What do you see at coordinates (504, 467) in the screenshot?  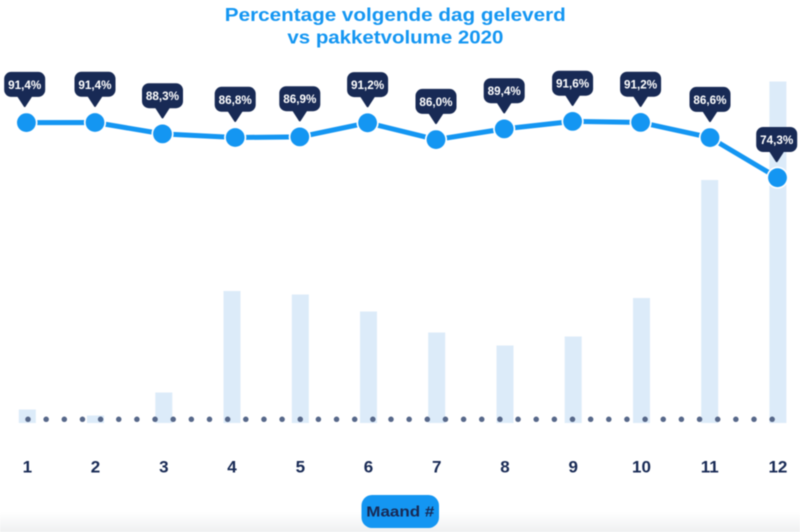 I see `svg-text: 8` at bounding box center [504, 467].